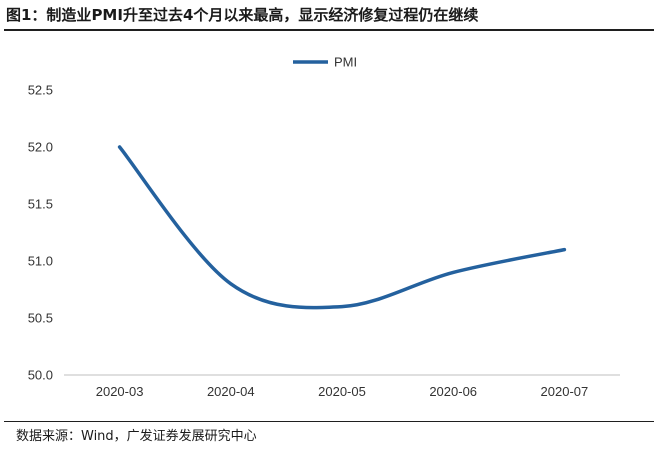 Image resolution: width=658 pixels, height=452 pixels. I want to click on figure-title: 图1：制造业PMI升至过去4个月以来最高，显示经济修复过程仍在继续, so click(242, 15).